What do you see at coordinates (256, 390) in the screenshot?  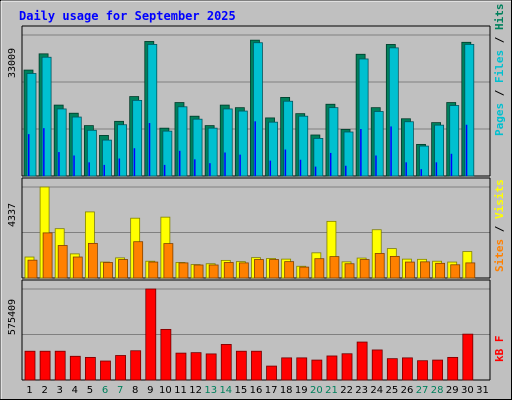 I see `x-tick-label-day-16: 16` at bounding box center [256, 390].